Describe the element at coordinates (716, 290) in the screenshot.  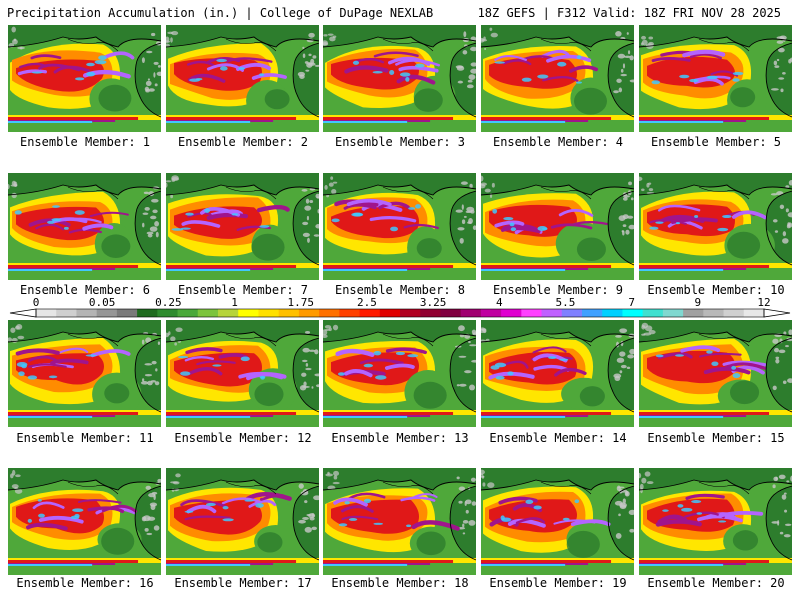
I see `member-caption: Ensemble Member: 10` at that location.